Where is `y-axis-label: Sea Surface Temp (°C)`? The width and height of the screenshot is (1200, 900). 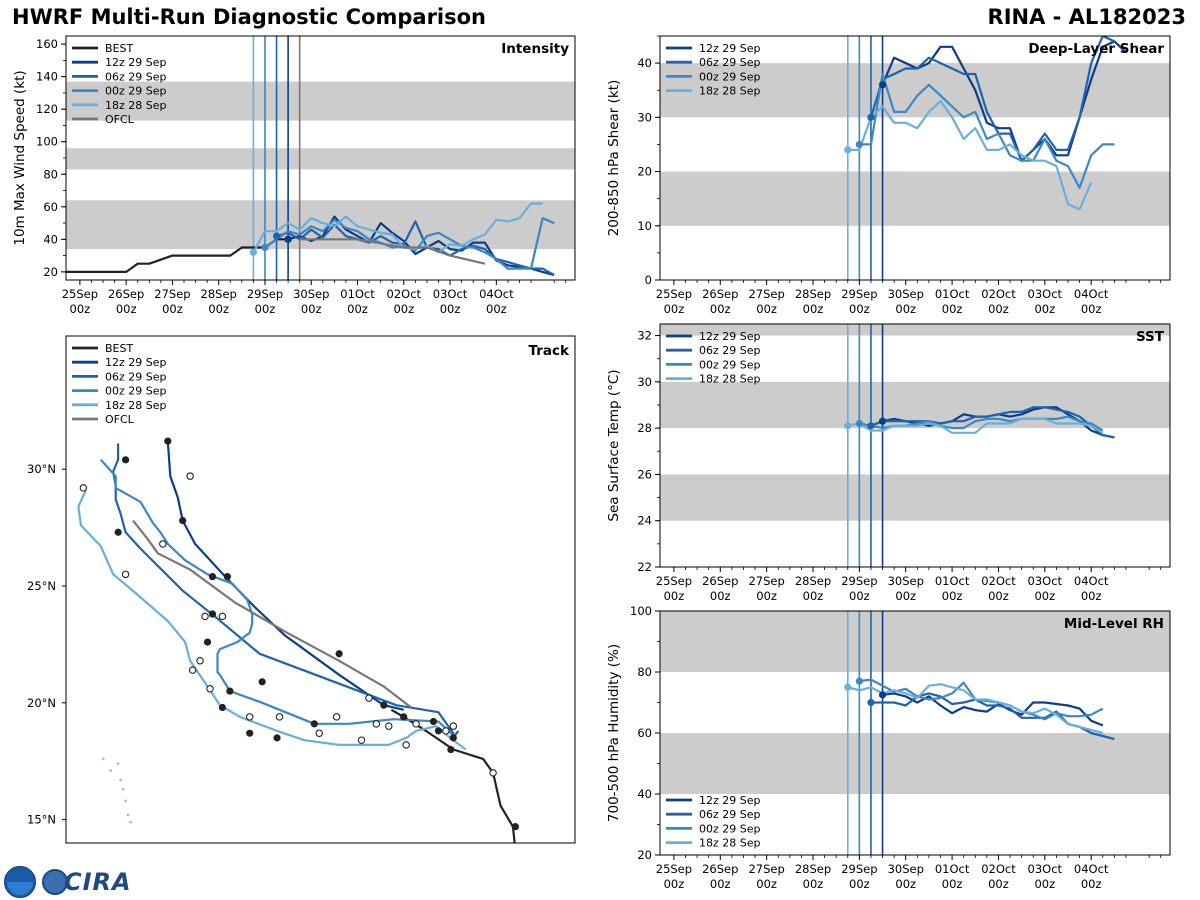 y-axis-label: Sea Surface Temp (°C) is located at coordinates (614, 445).